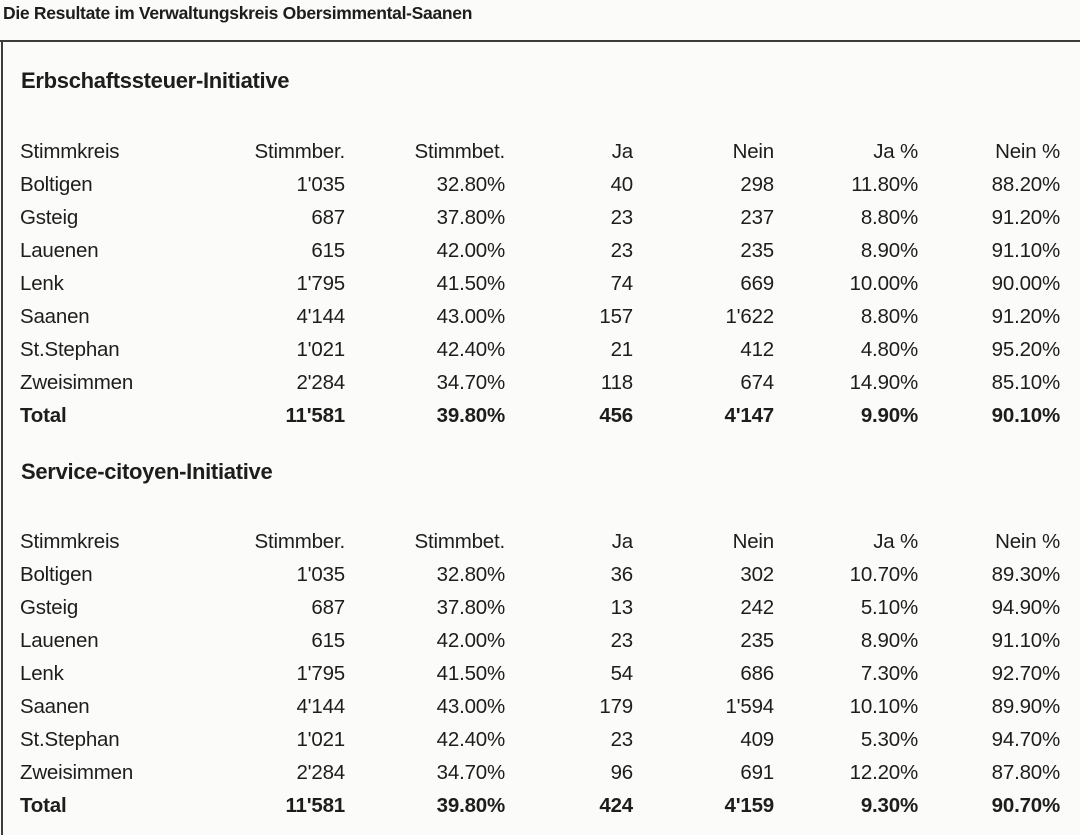 The width and height of the screenshot is (1080, 835). Describe the element at coordinates (320, 574) in the screenshot. I see `cell-stimmber: 1'035` at that location.